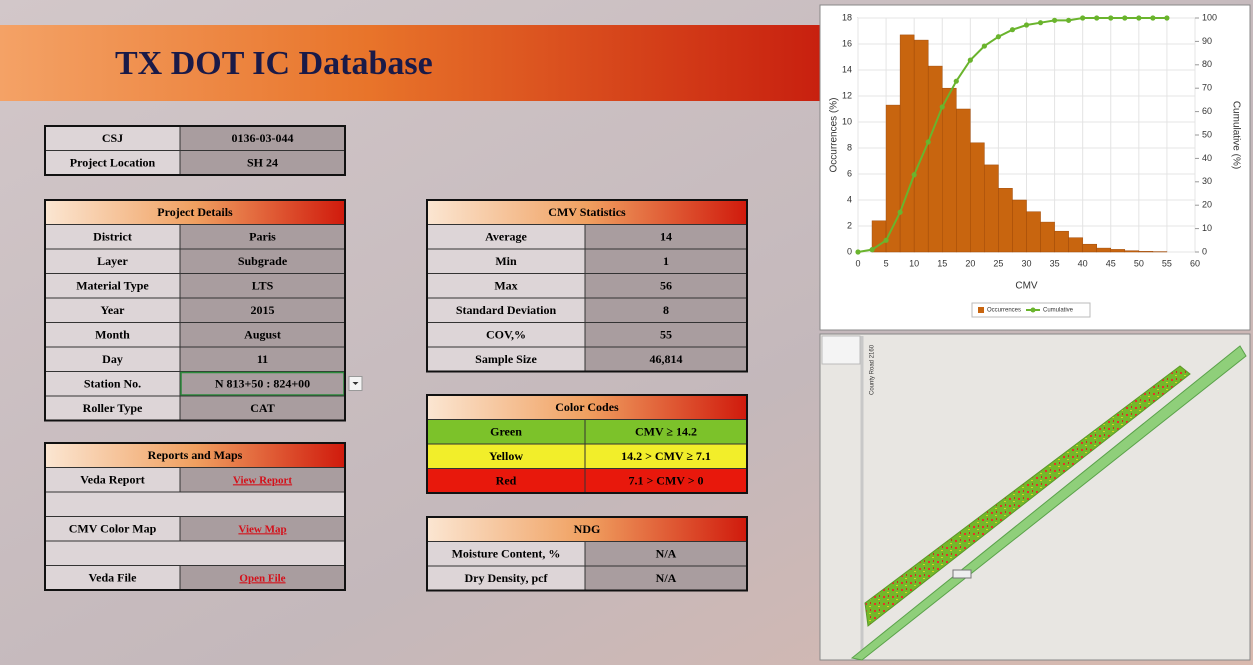  Describe the element at coordinates (847, 69) in the screenshot. I see `y-tick-label: 14` at that location.